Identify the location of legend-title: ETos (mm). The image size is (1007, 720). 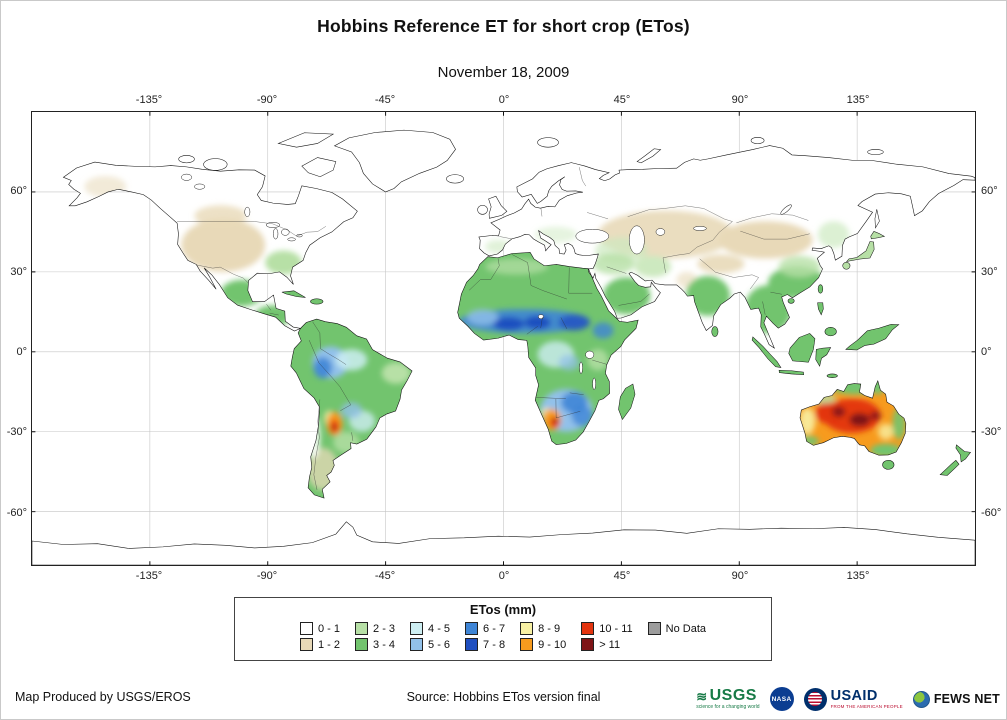
(503, 609).